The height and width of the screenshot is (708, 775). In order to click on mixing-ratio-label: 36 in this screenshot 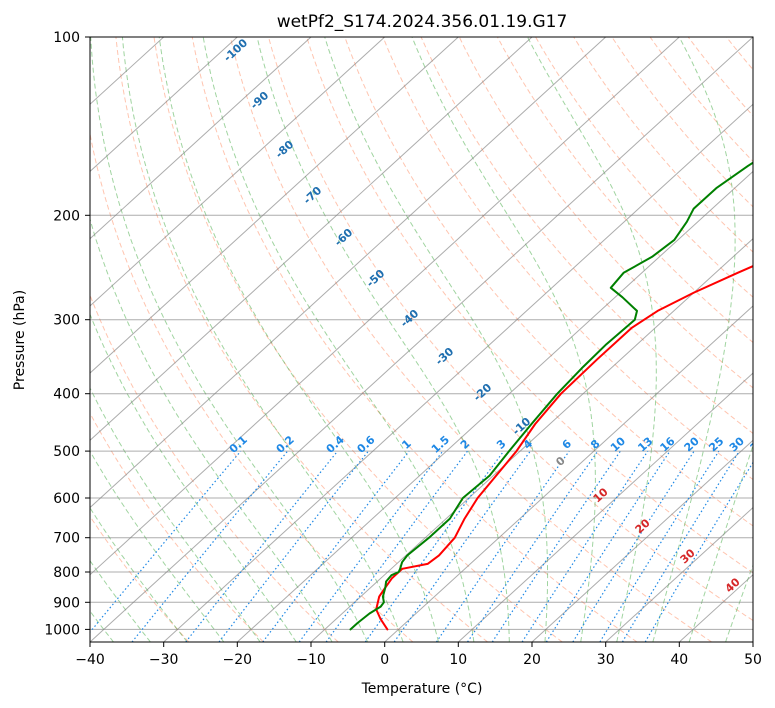, I will do `click(758, 444)`.